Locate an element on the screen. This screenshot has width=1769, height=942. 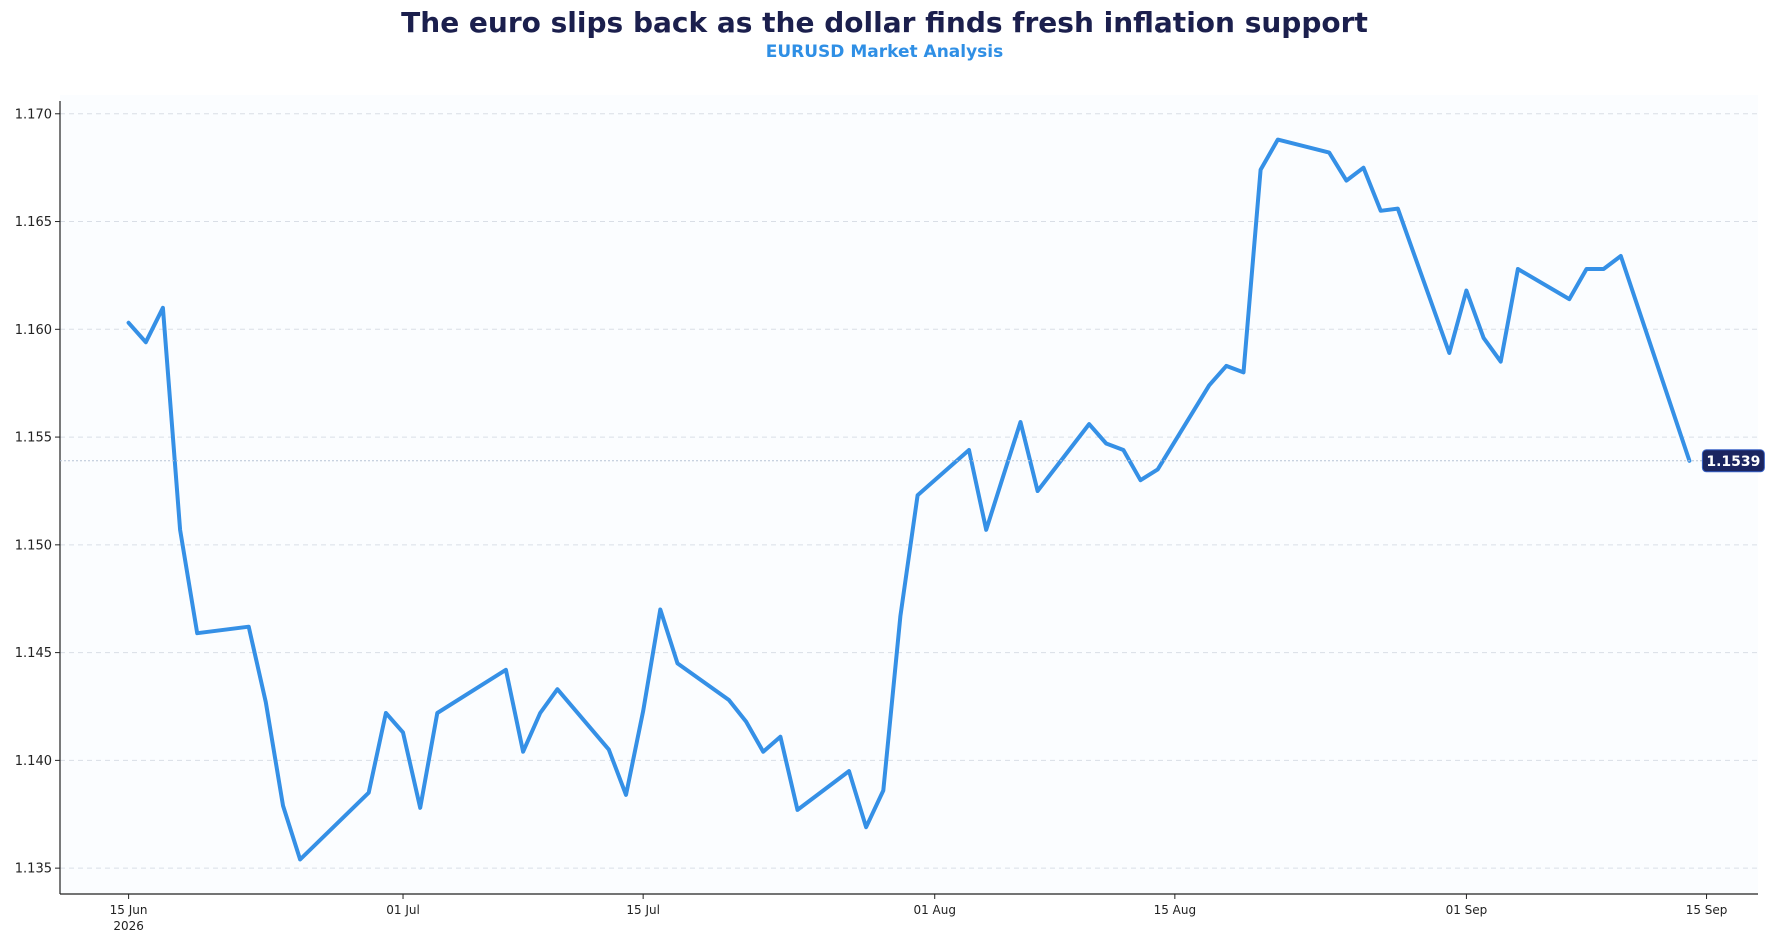
x-tick-label: 01 Jul is located at coordinates (403, 910).